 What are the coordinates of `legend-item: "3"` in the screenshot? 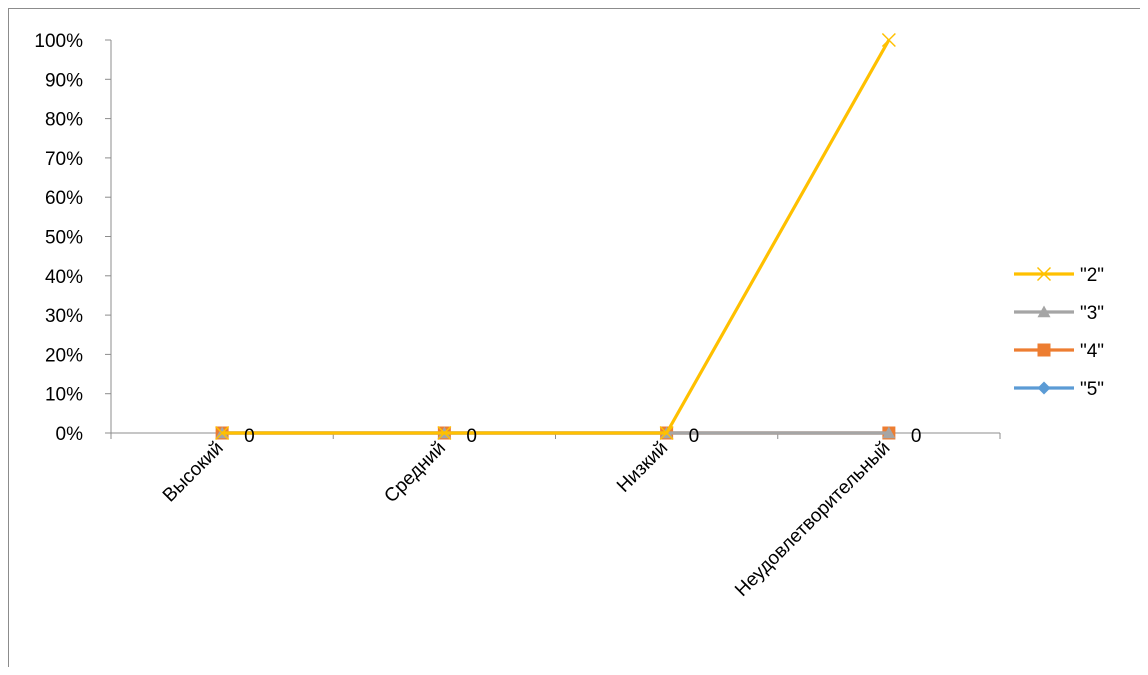 It's located at (1059, 313).